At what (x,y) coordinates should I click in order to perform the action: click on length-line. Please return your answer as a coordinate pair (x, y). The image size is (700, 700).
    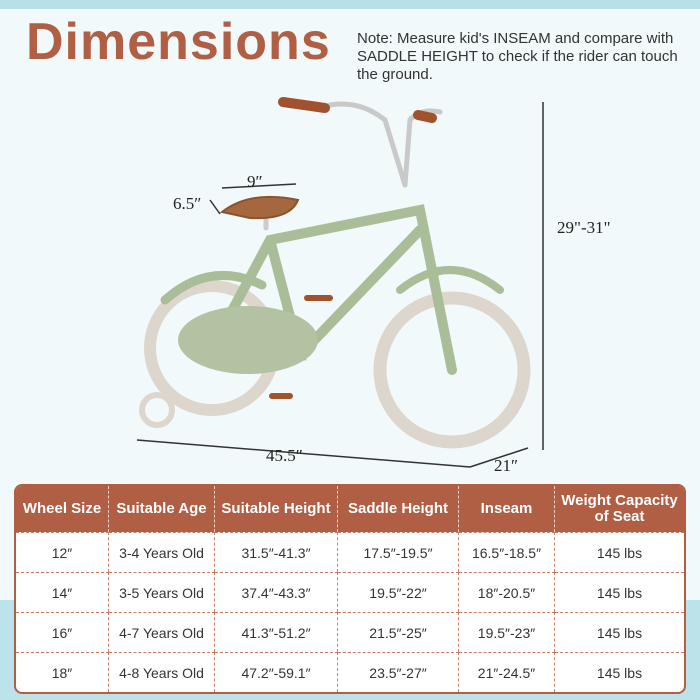
    Looking at the image, I should click on (303, 453).